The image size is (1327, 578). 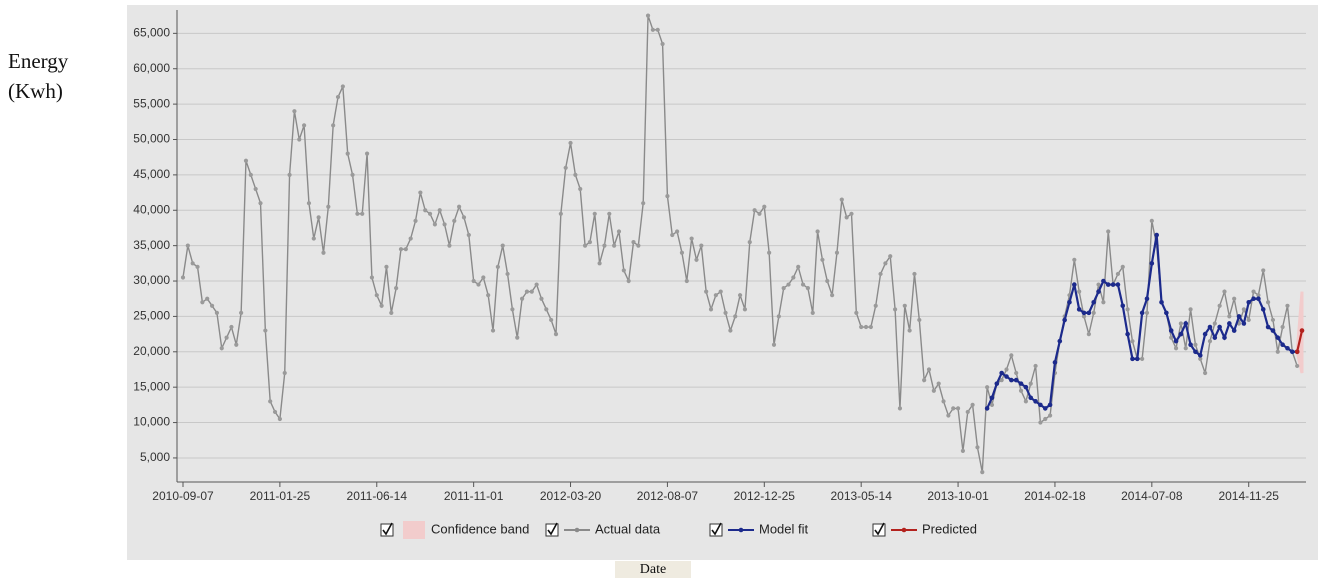 I want to click on y-tick-label: 55,000, so click(x=151, y=103).